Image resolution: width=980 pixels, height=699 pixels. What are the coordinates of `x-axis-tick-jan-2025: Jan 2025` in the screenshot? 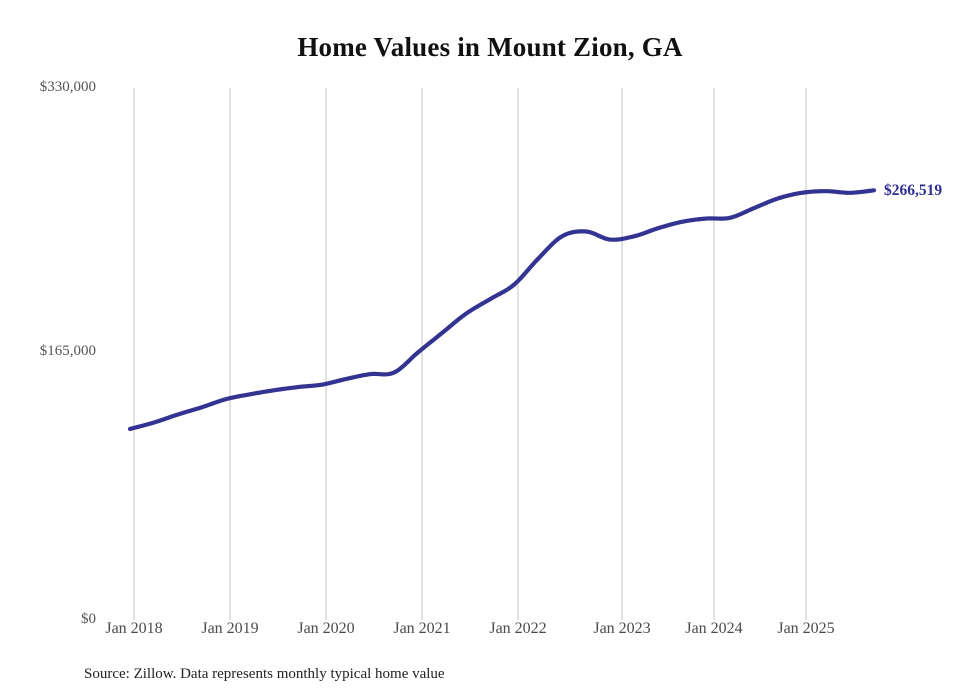 It's located at (806, 628).